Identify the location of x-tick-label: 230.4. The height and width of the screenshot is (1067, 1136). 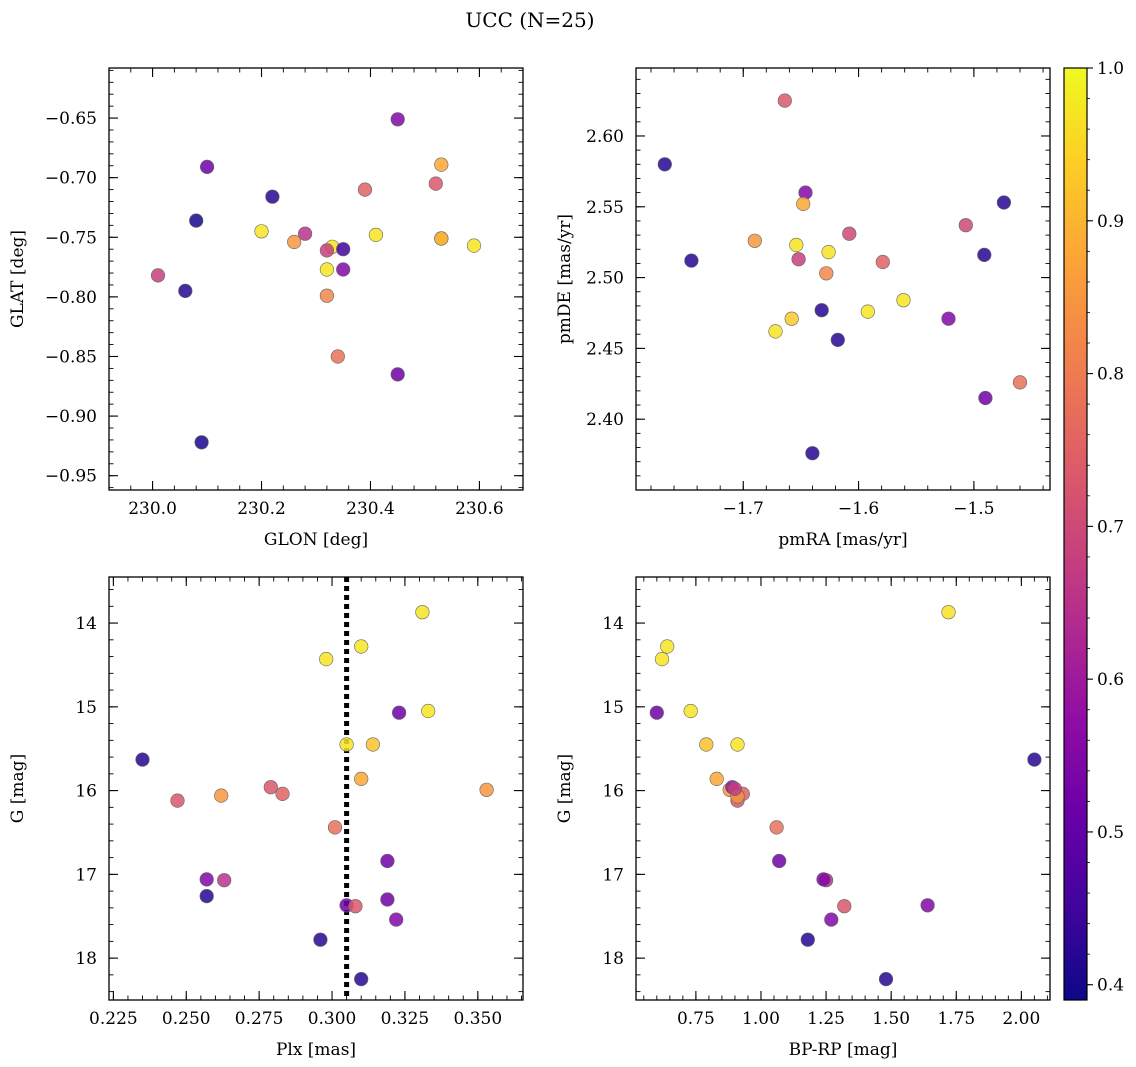
(370, 509).